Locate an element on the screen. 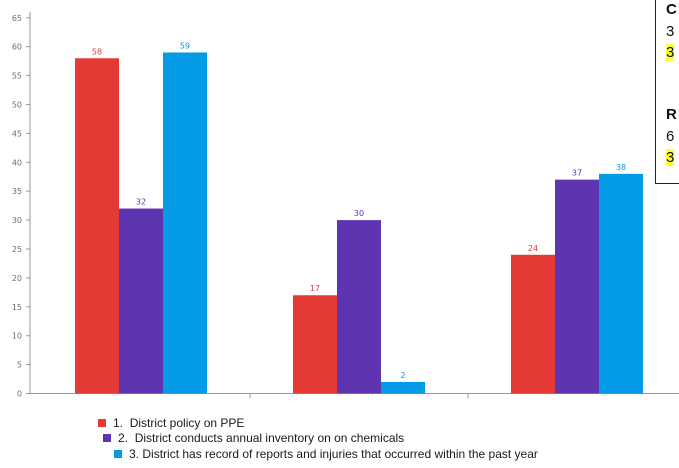  data-label-series-3-no: 2 is located at coordinates (402, 375).